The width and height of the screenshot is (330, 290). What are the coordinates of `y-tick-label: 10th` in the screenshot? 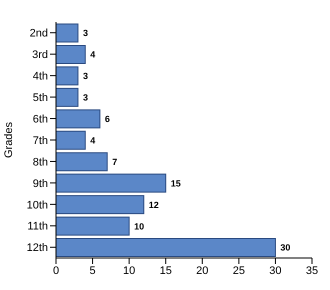 It's located at (37, 205).